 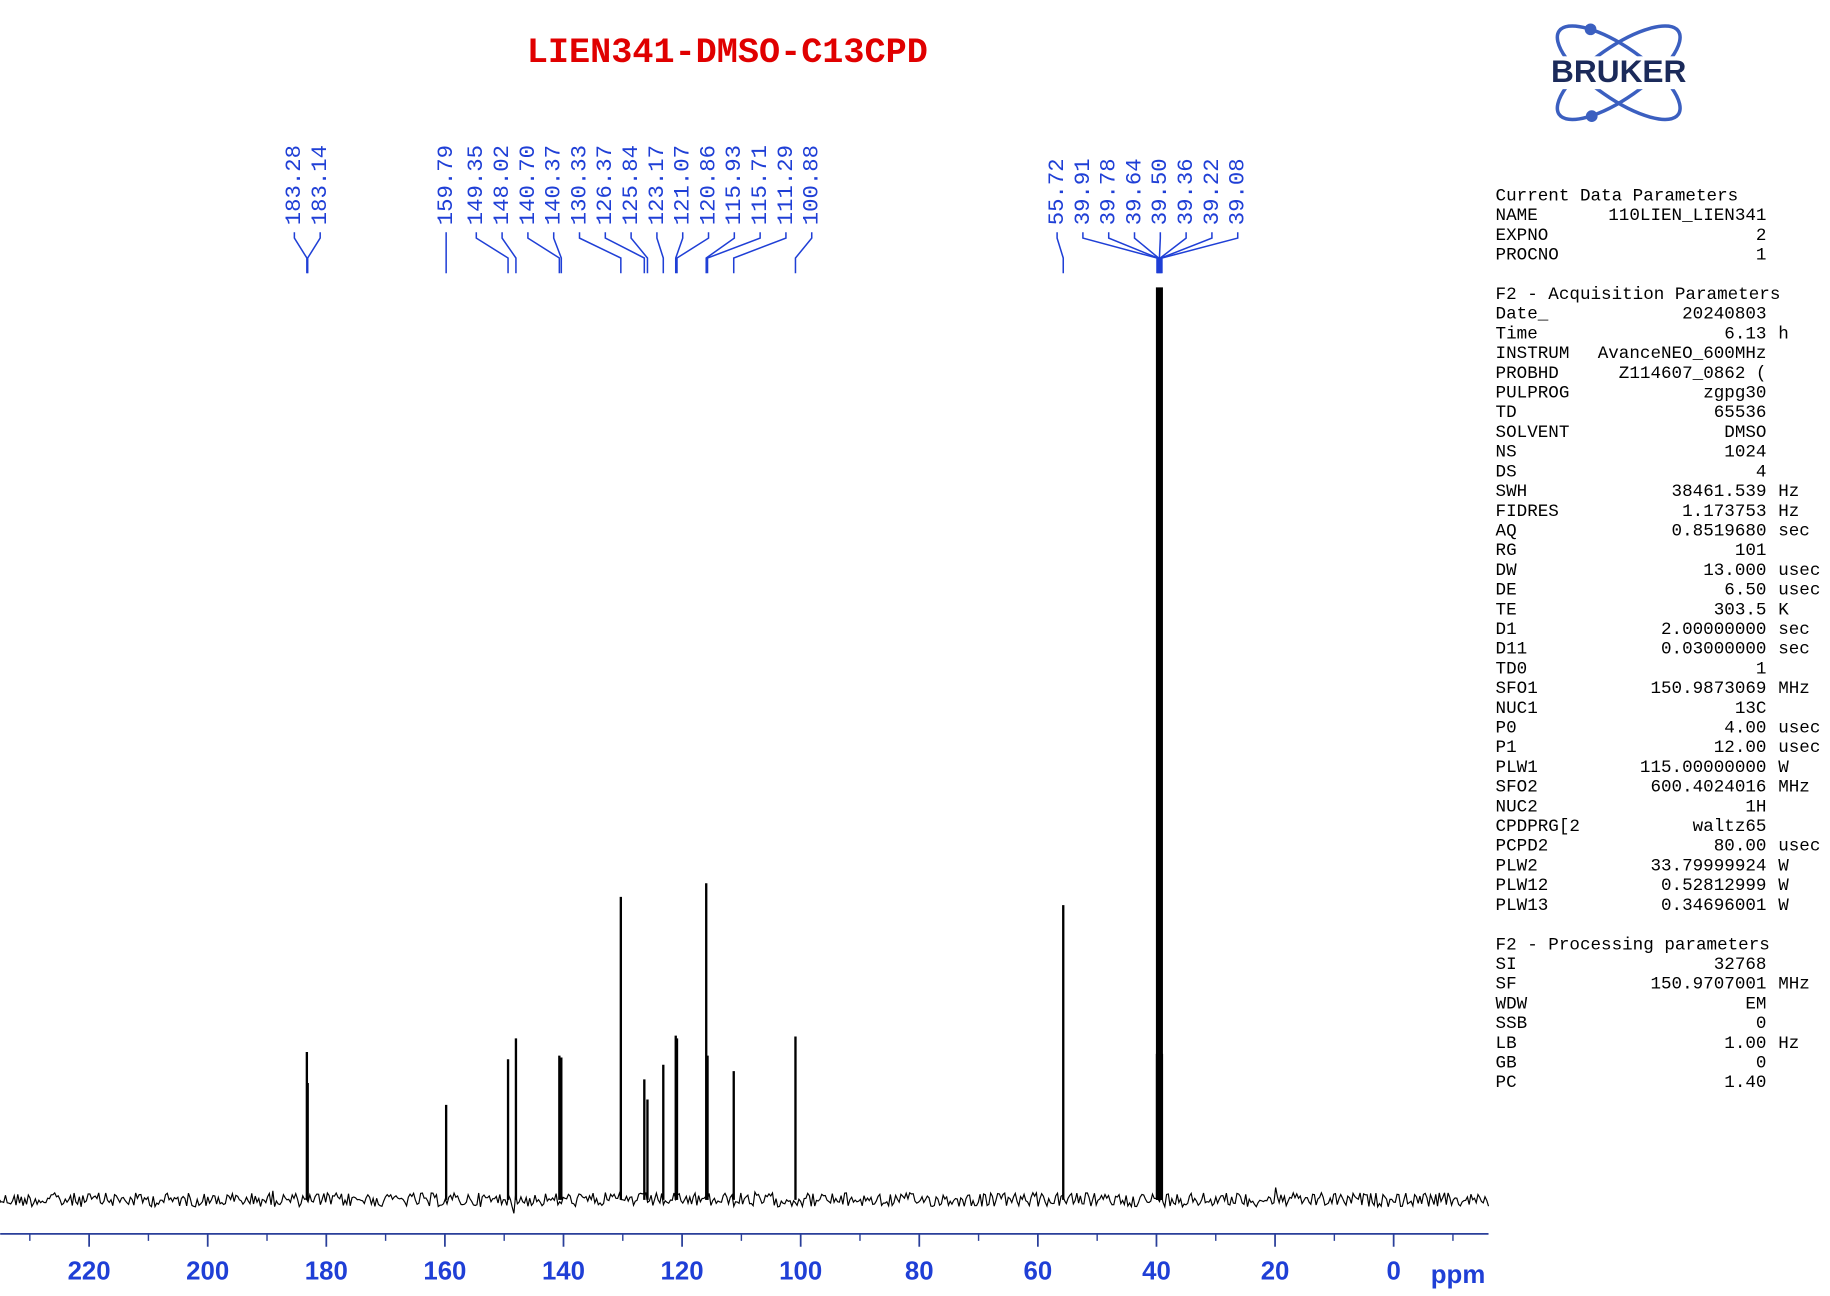 I want to click on logo-text: BRUKER, so click(x=1619, y=71).